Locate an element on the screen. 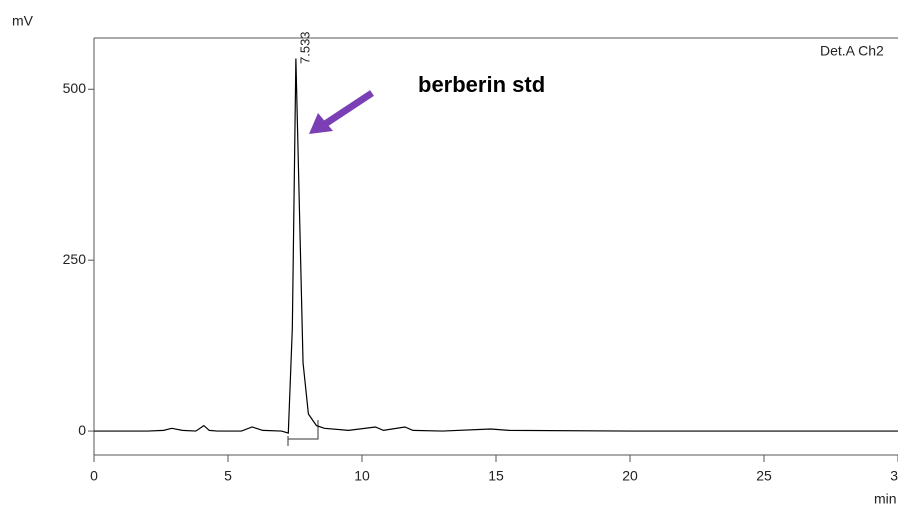  x-tick-label: 20 is located at coordinates (630, 476).